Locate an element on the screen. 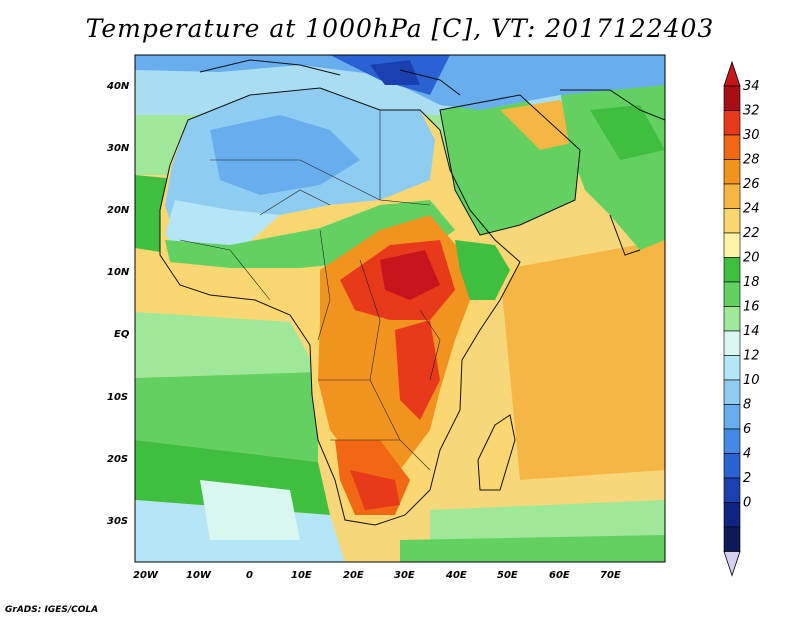 The width and height of the screenshot is (800, 618). lat-tick-30n: 30N is located at coordinates (118, 148).